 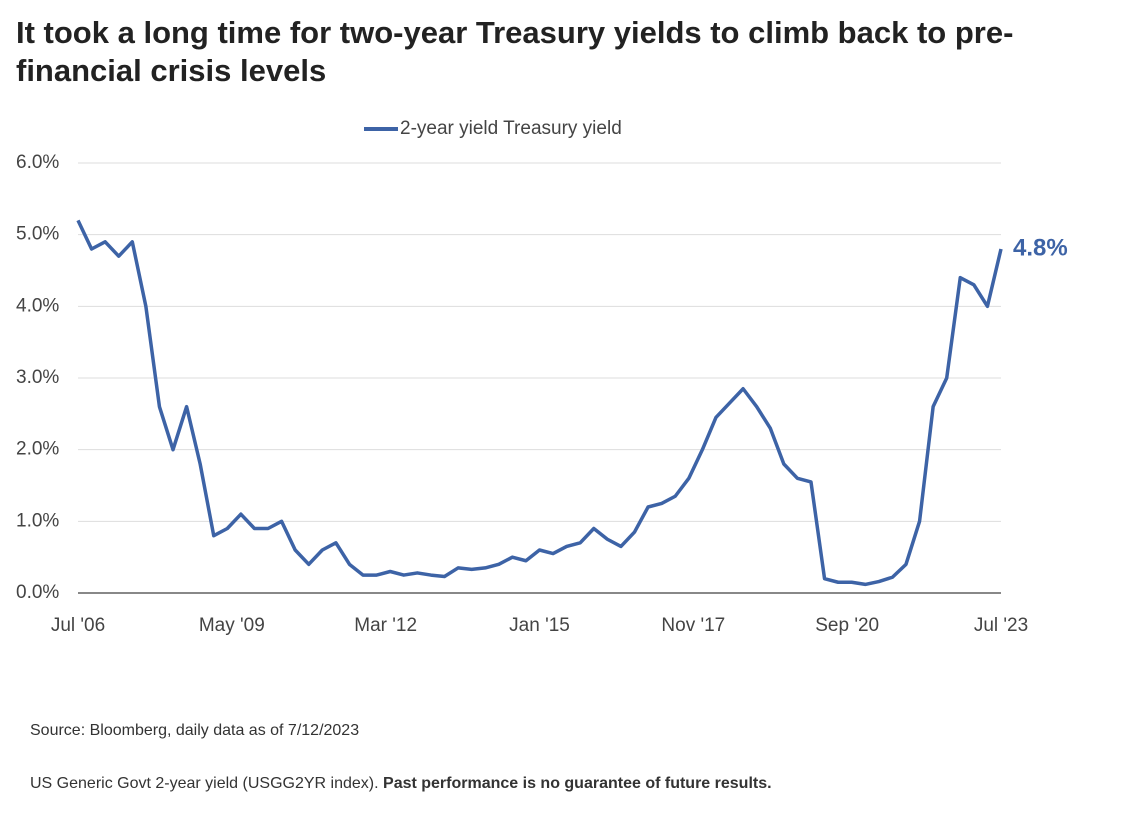 I want to click on legend-label: 2-year yield Treasury yield, so click(x=511, y=128).